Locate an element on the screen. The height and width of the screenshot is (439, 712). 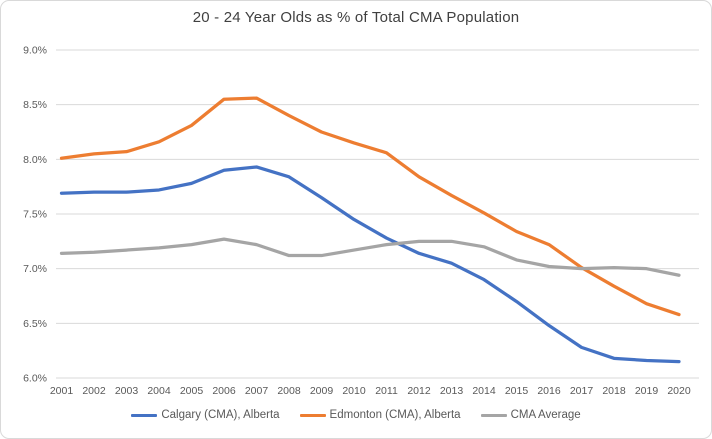
legend-label: Calgary (CMA), Alberta is located at coordinates (220, 415).